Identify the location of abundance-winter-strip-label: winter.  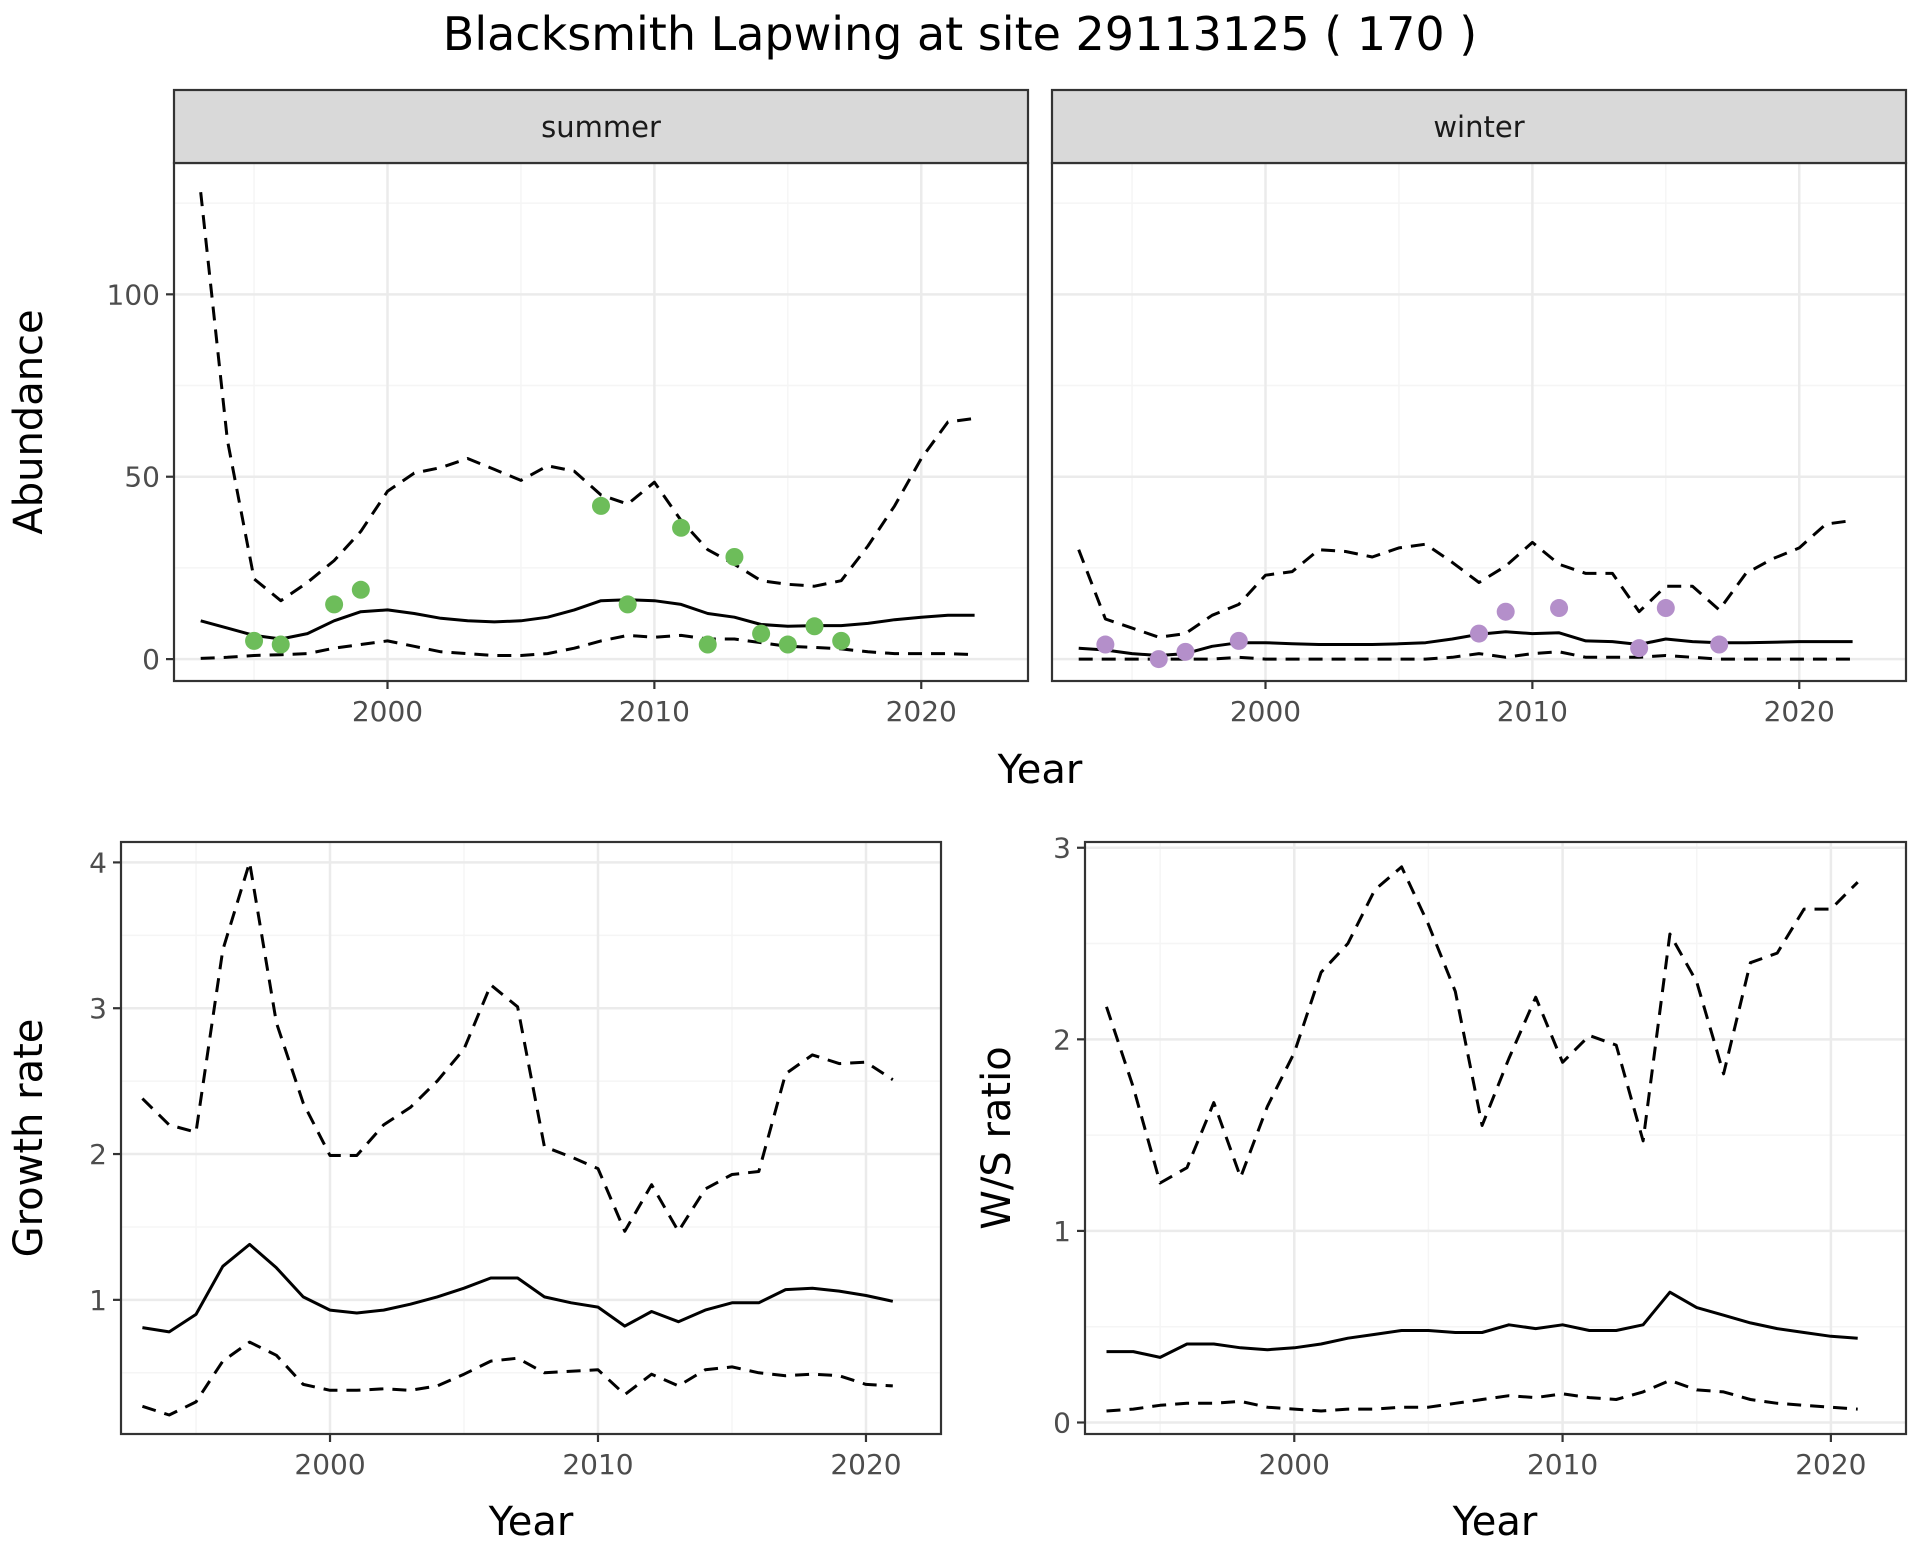
(1478, 127).